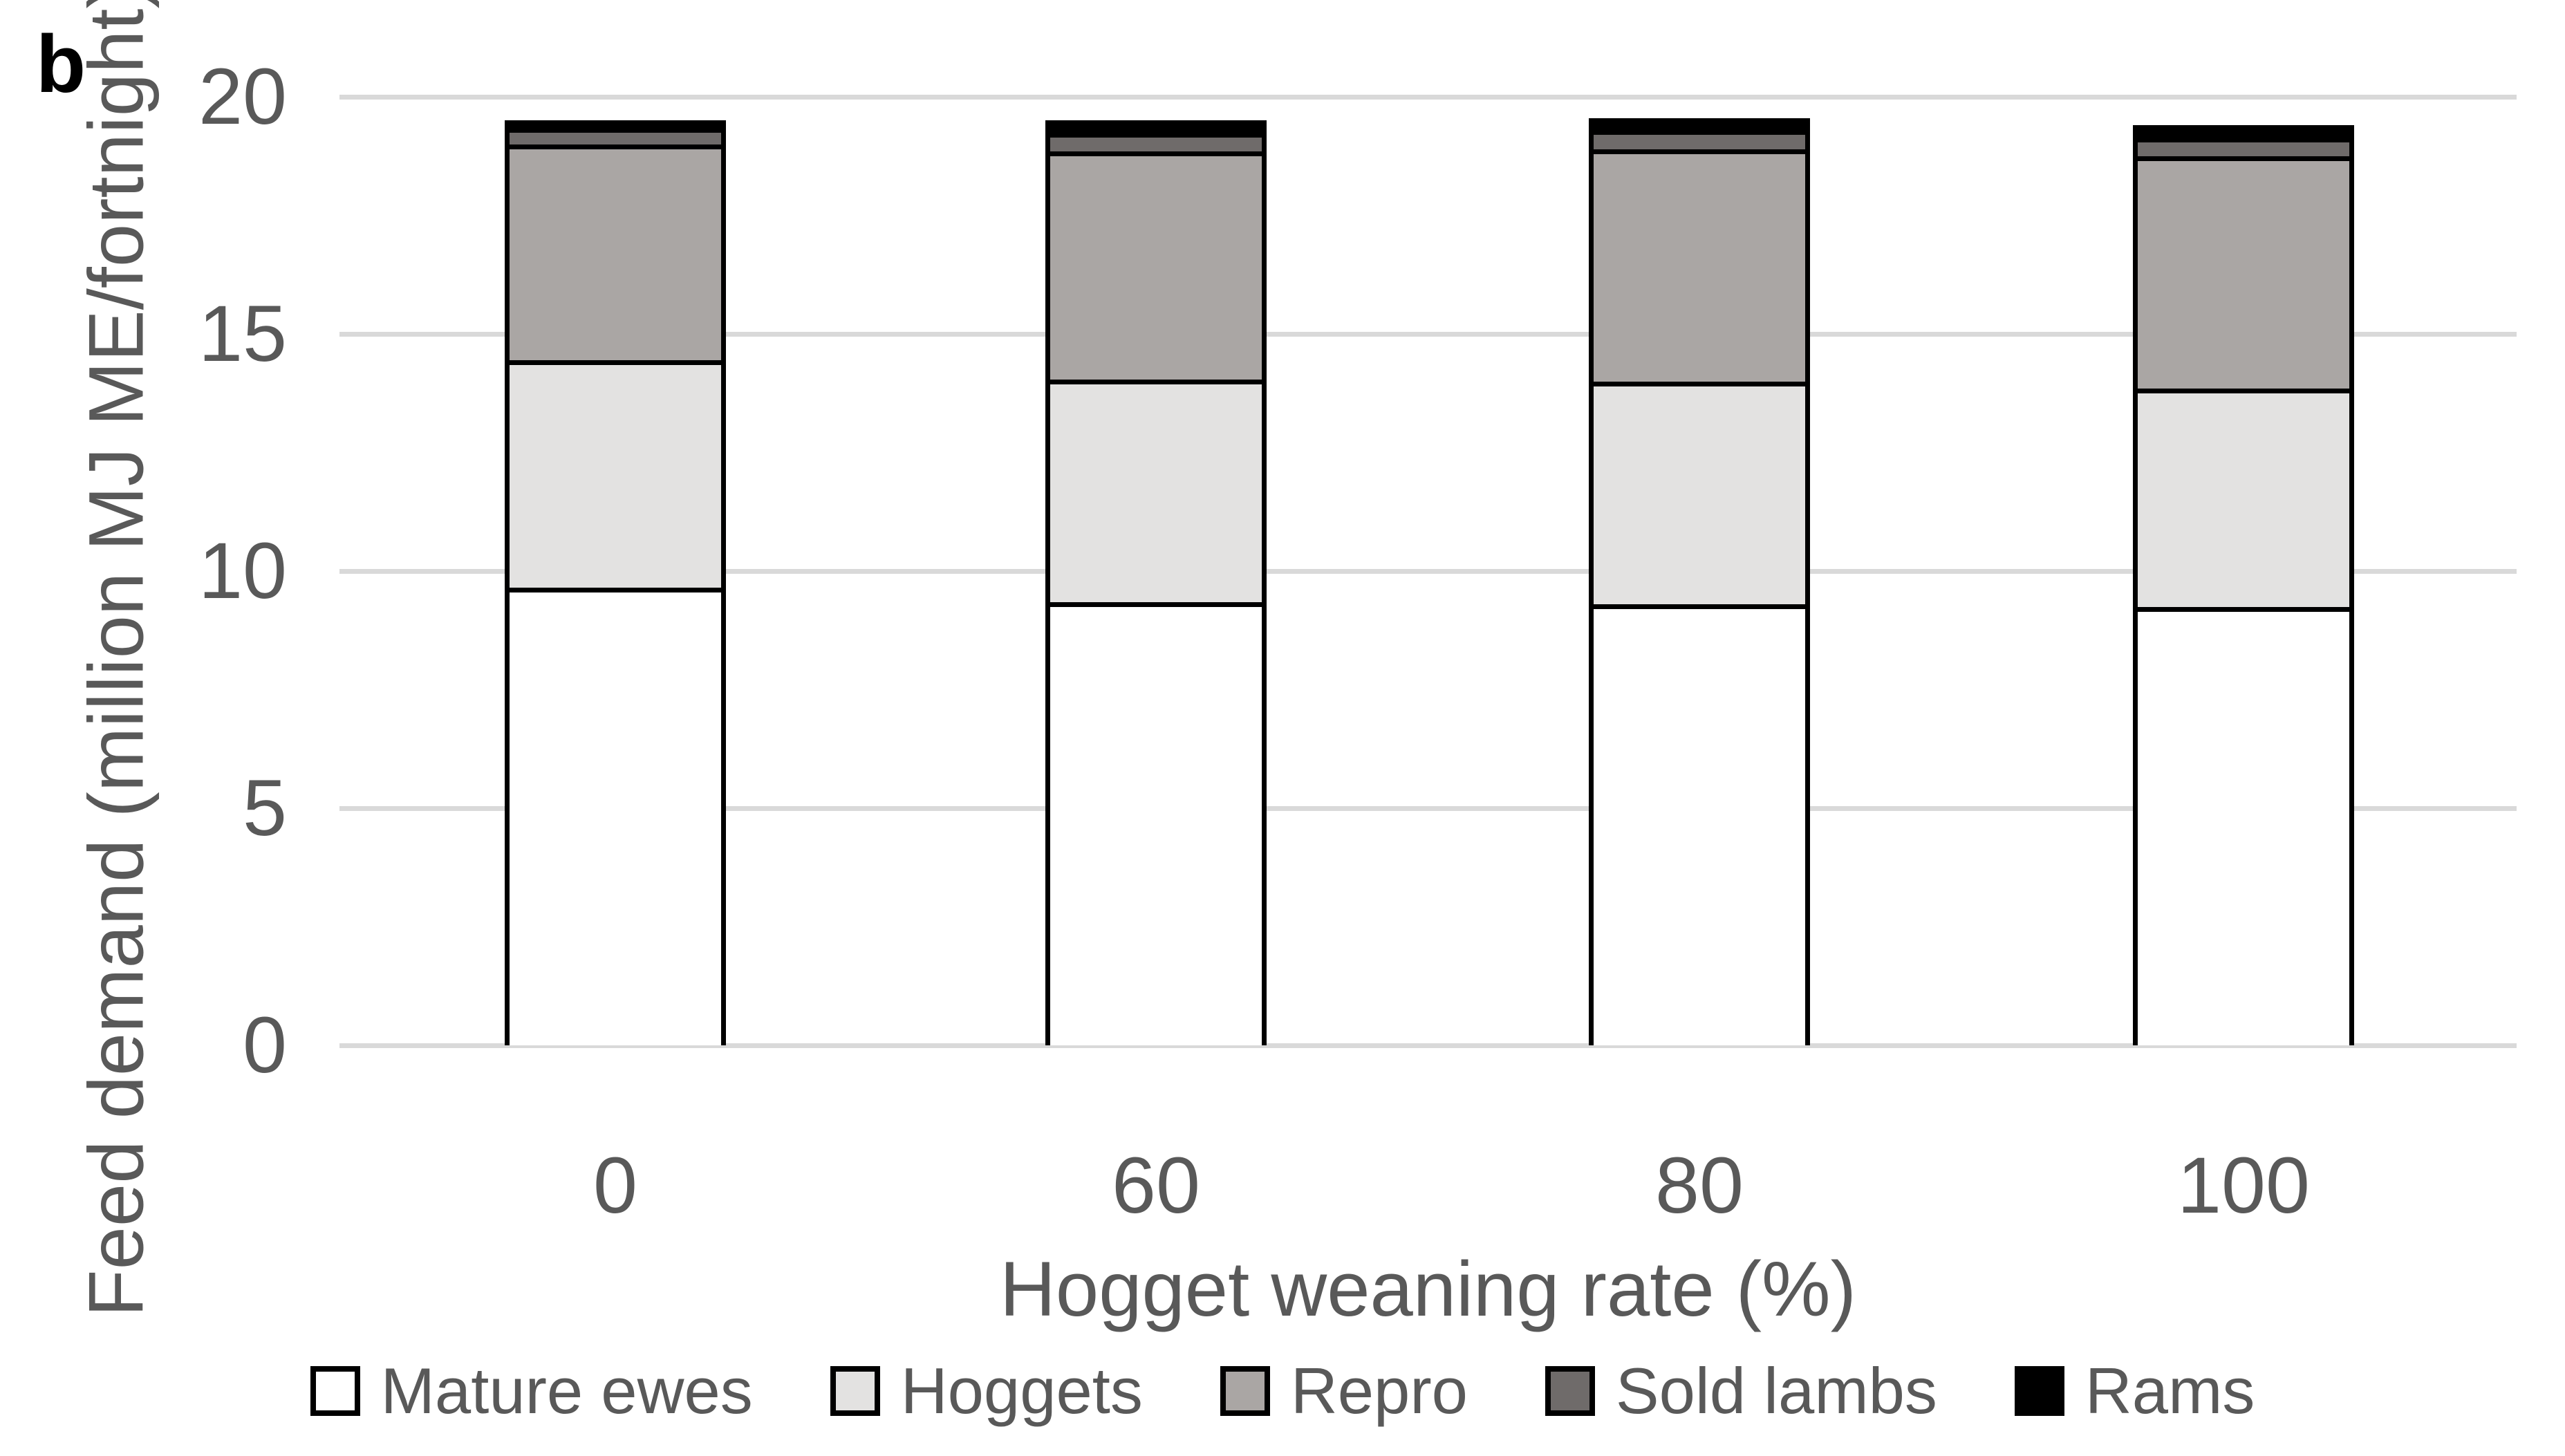 The height and width of the screenshot is (1456, 2565). Describe the element at coordinates (242, 97) in the screenshot. I see `y-tick-label-20: 20` at that location.